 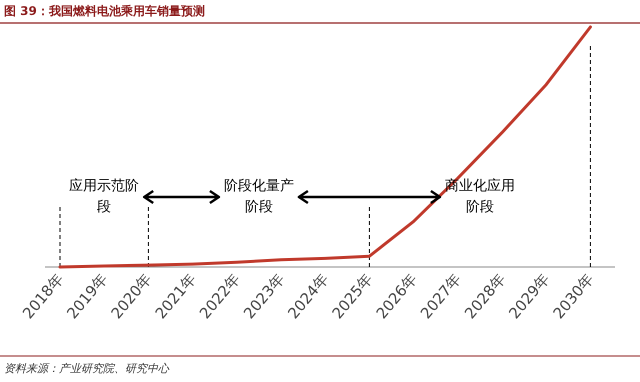 What do you see at coordinates (87, 368) in the screenshot?
I see `text: 资料来源：产业研究院、研究中心` at bounding box center [87, 368].